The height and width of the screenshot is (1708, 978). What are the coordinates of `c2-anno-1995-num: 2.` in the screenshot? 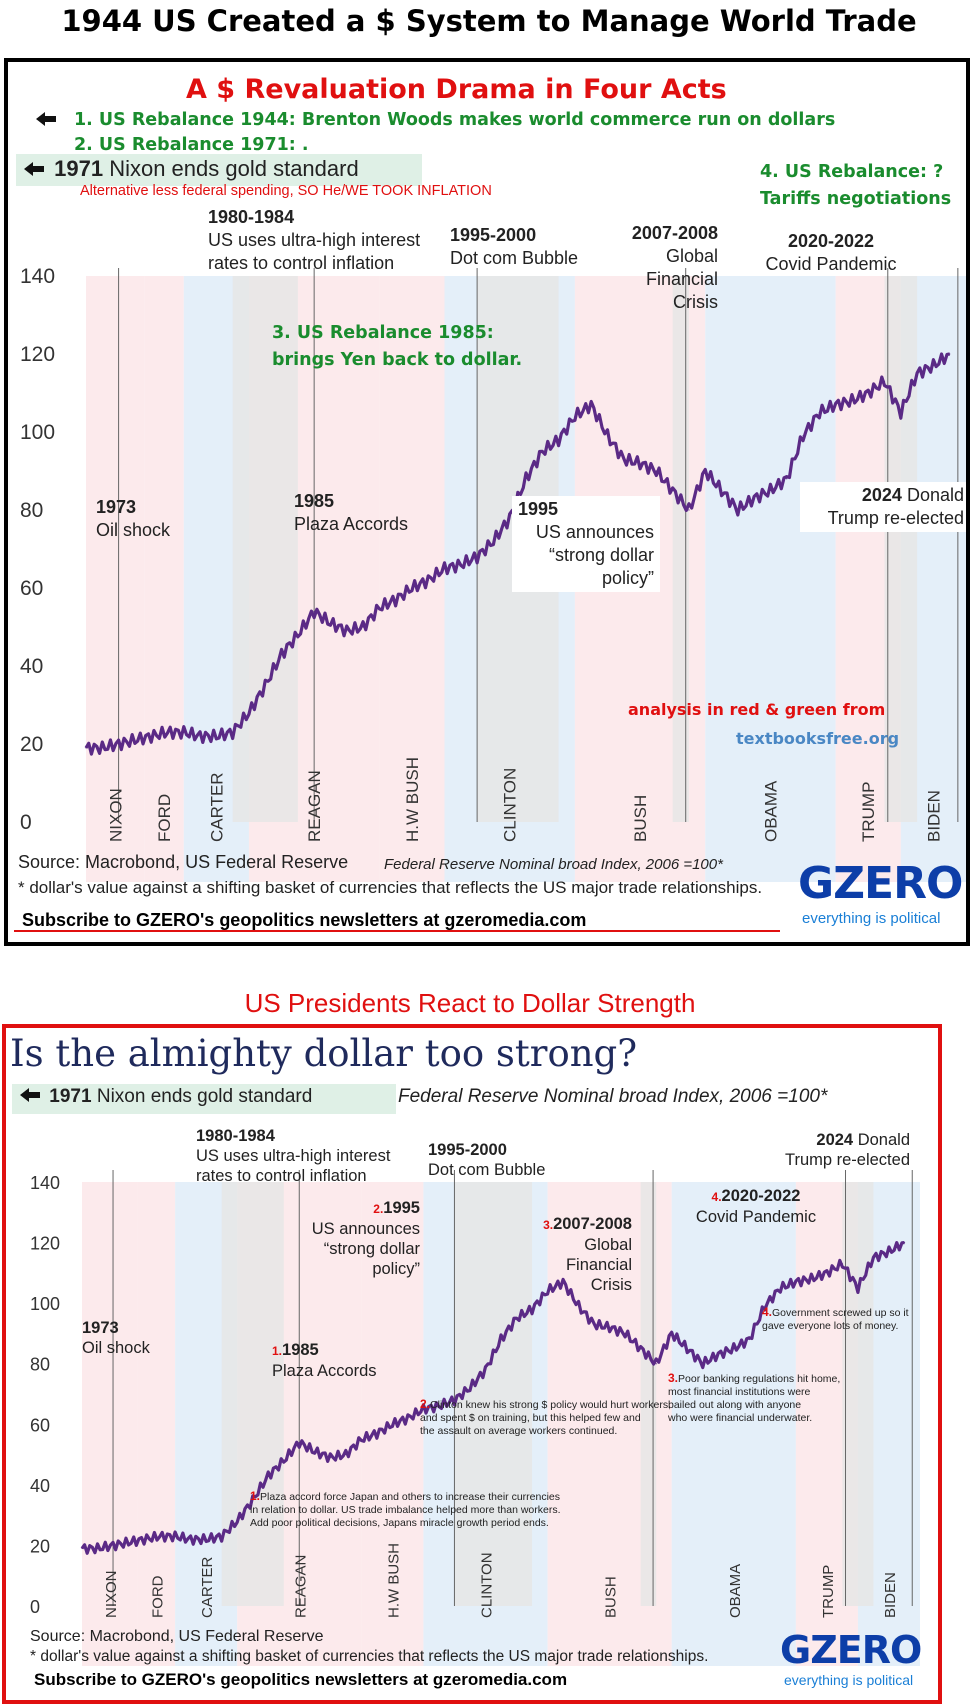 It's located at (378, 1209).